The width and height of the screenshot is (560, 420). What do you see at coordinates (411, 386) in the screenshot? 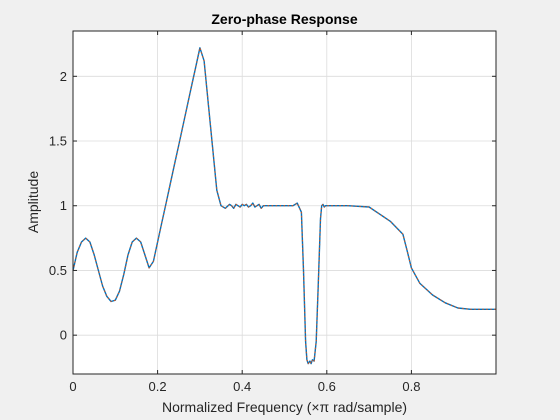
I see `x-tick-label: 0.8` at bounding box center [411, 386].